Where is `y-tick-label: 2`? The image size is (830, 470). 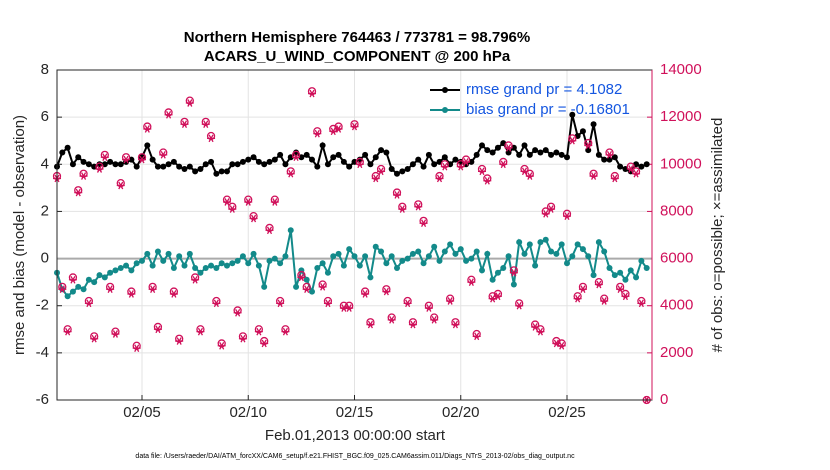 y-tick-label: 2 is located at coordinates (45, 210).